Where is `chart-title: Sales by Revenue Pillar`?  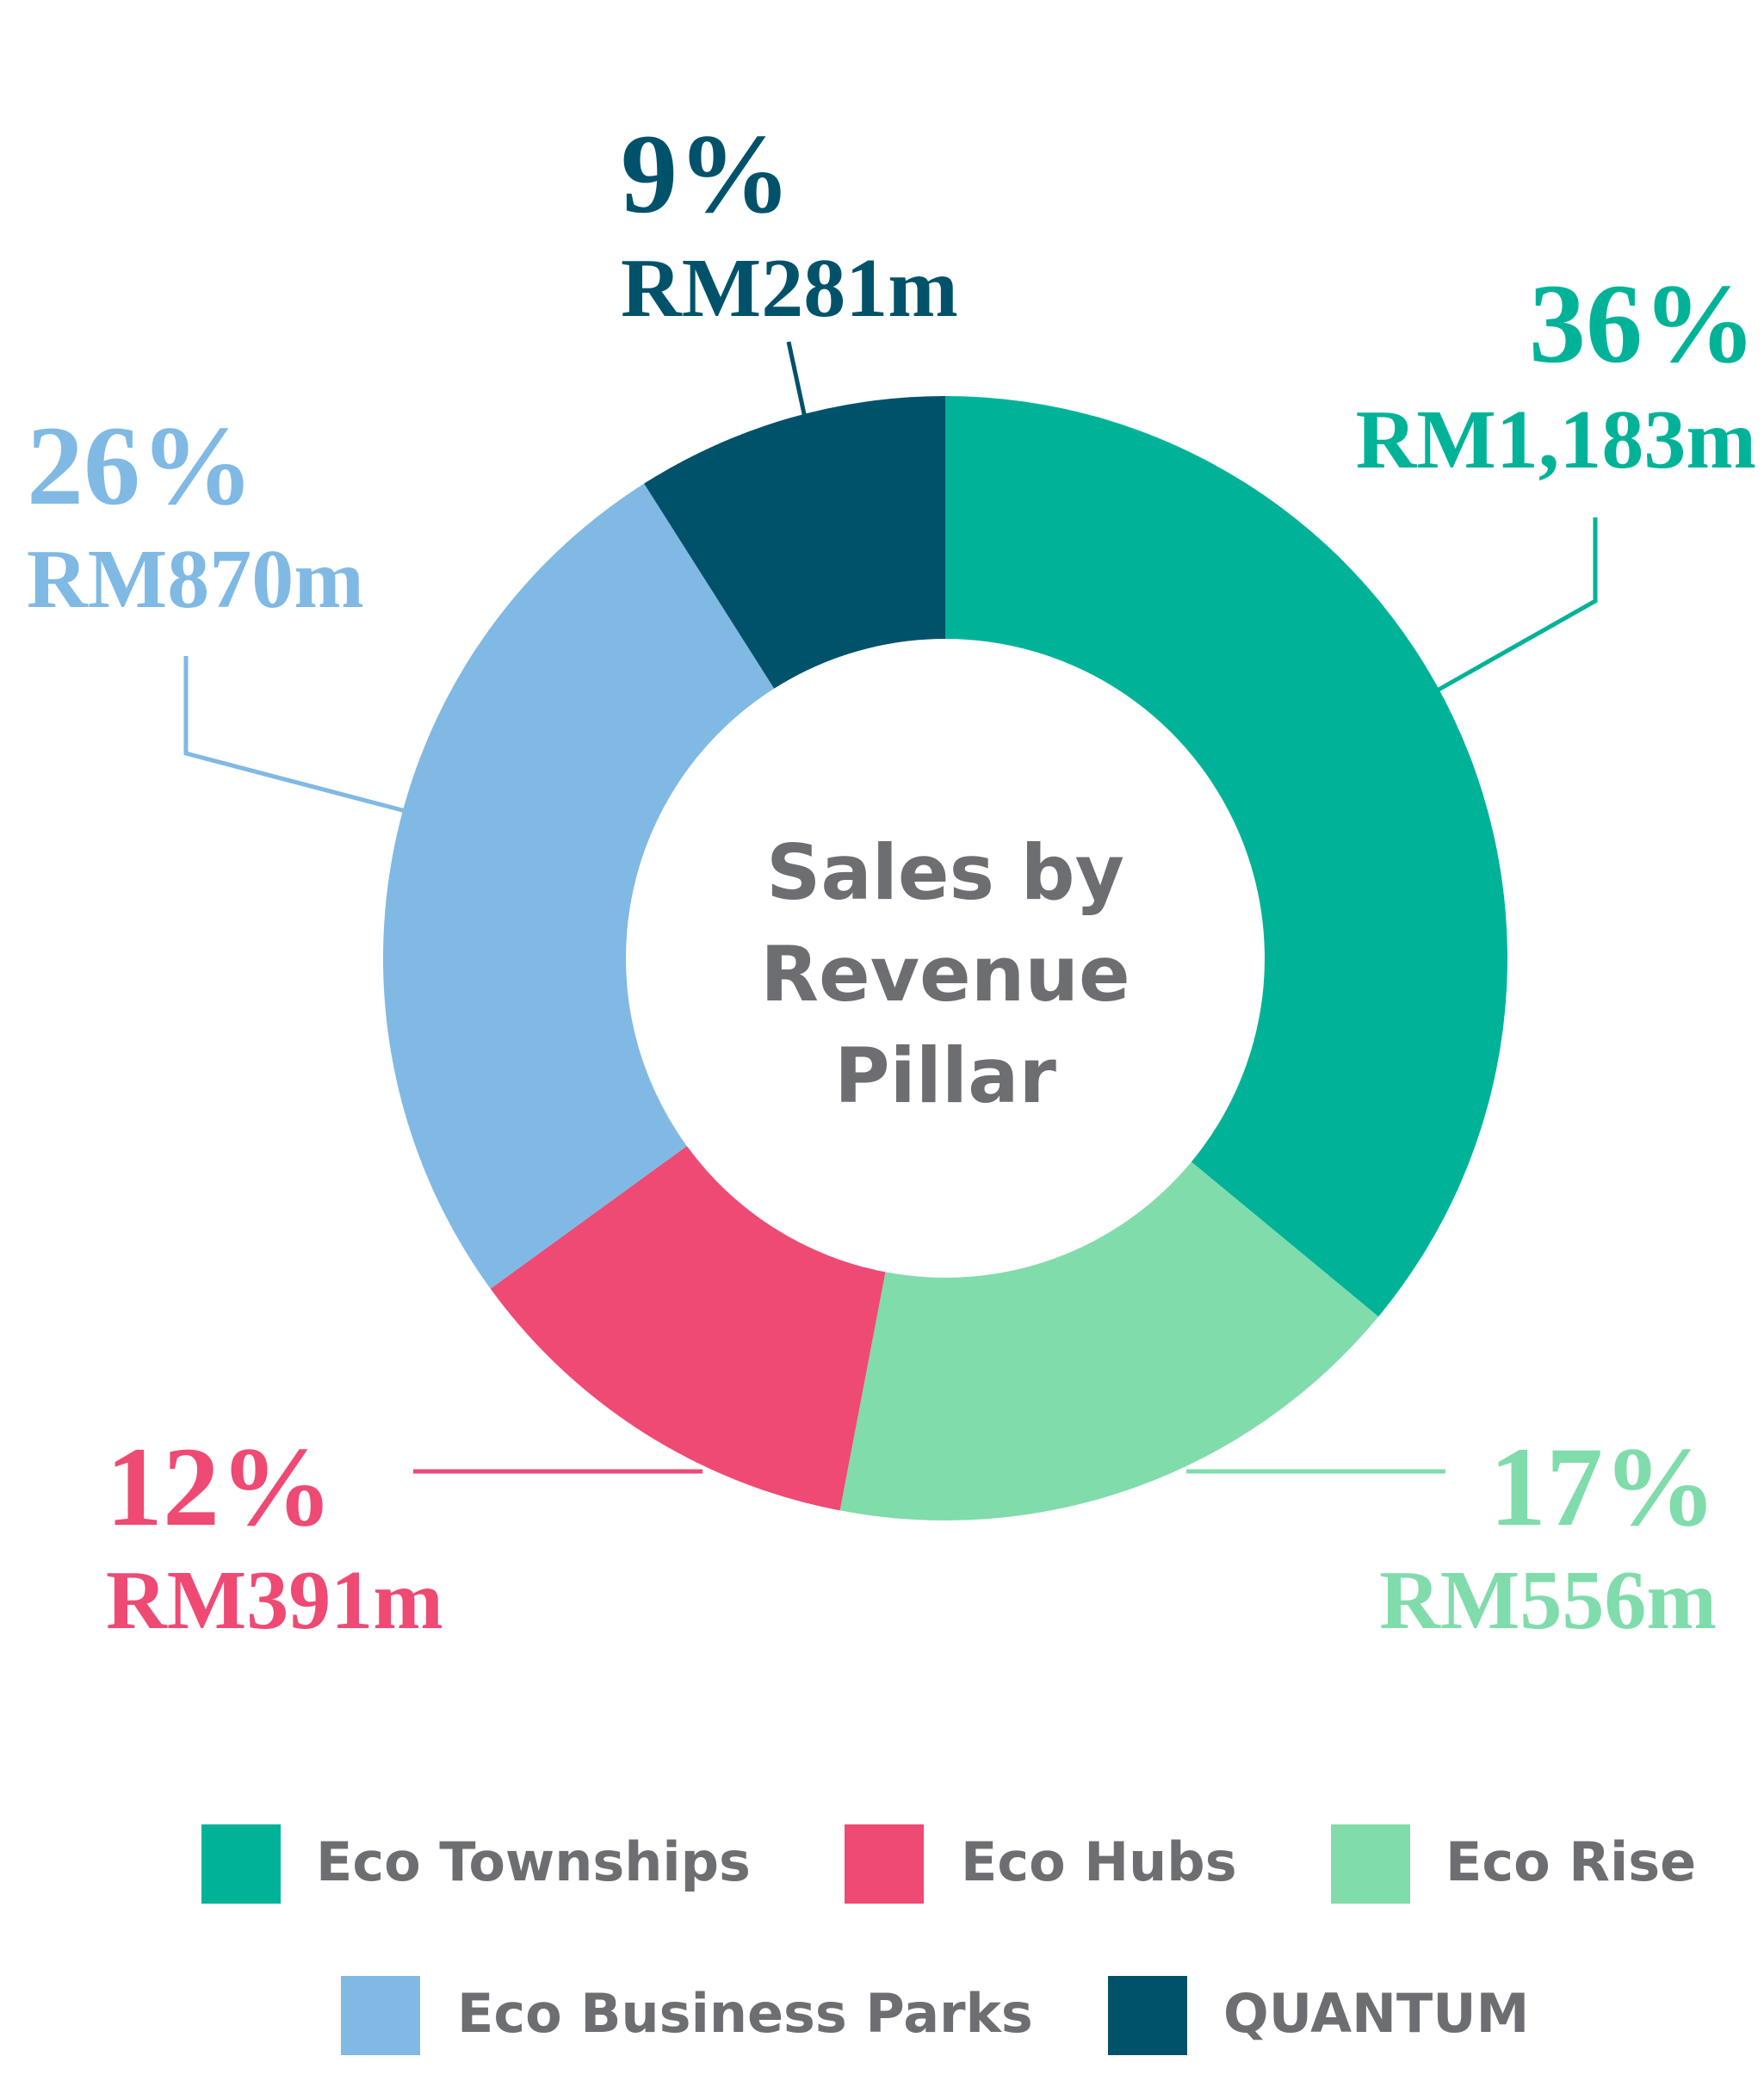 chart-title: Sales by Revenue Pillar is located at coordinates (945, 974).